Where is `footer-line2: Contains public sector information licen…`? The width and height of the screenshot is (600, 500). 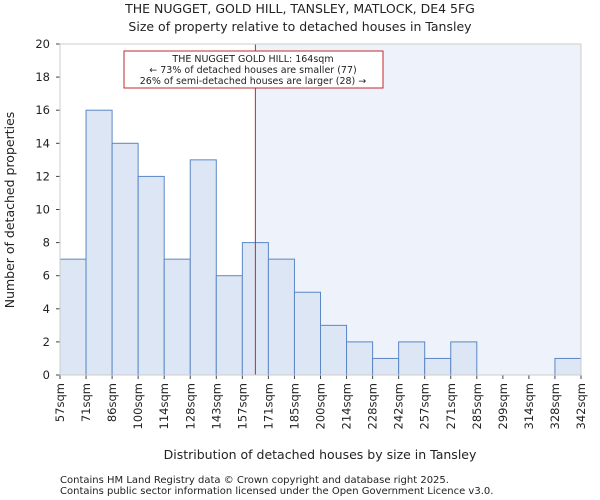 footer-line2: Contains public sector information licen… is located at coordinates (276, 491).